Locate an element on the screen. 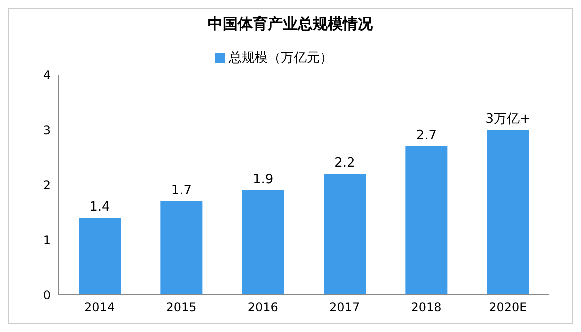  y-tick-label: 2 is located at coordinates (47, 185).